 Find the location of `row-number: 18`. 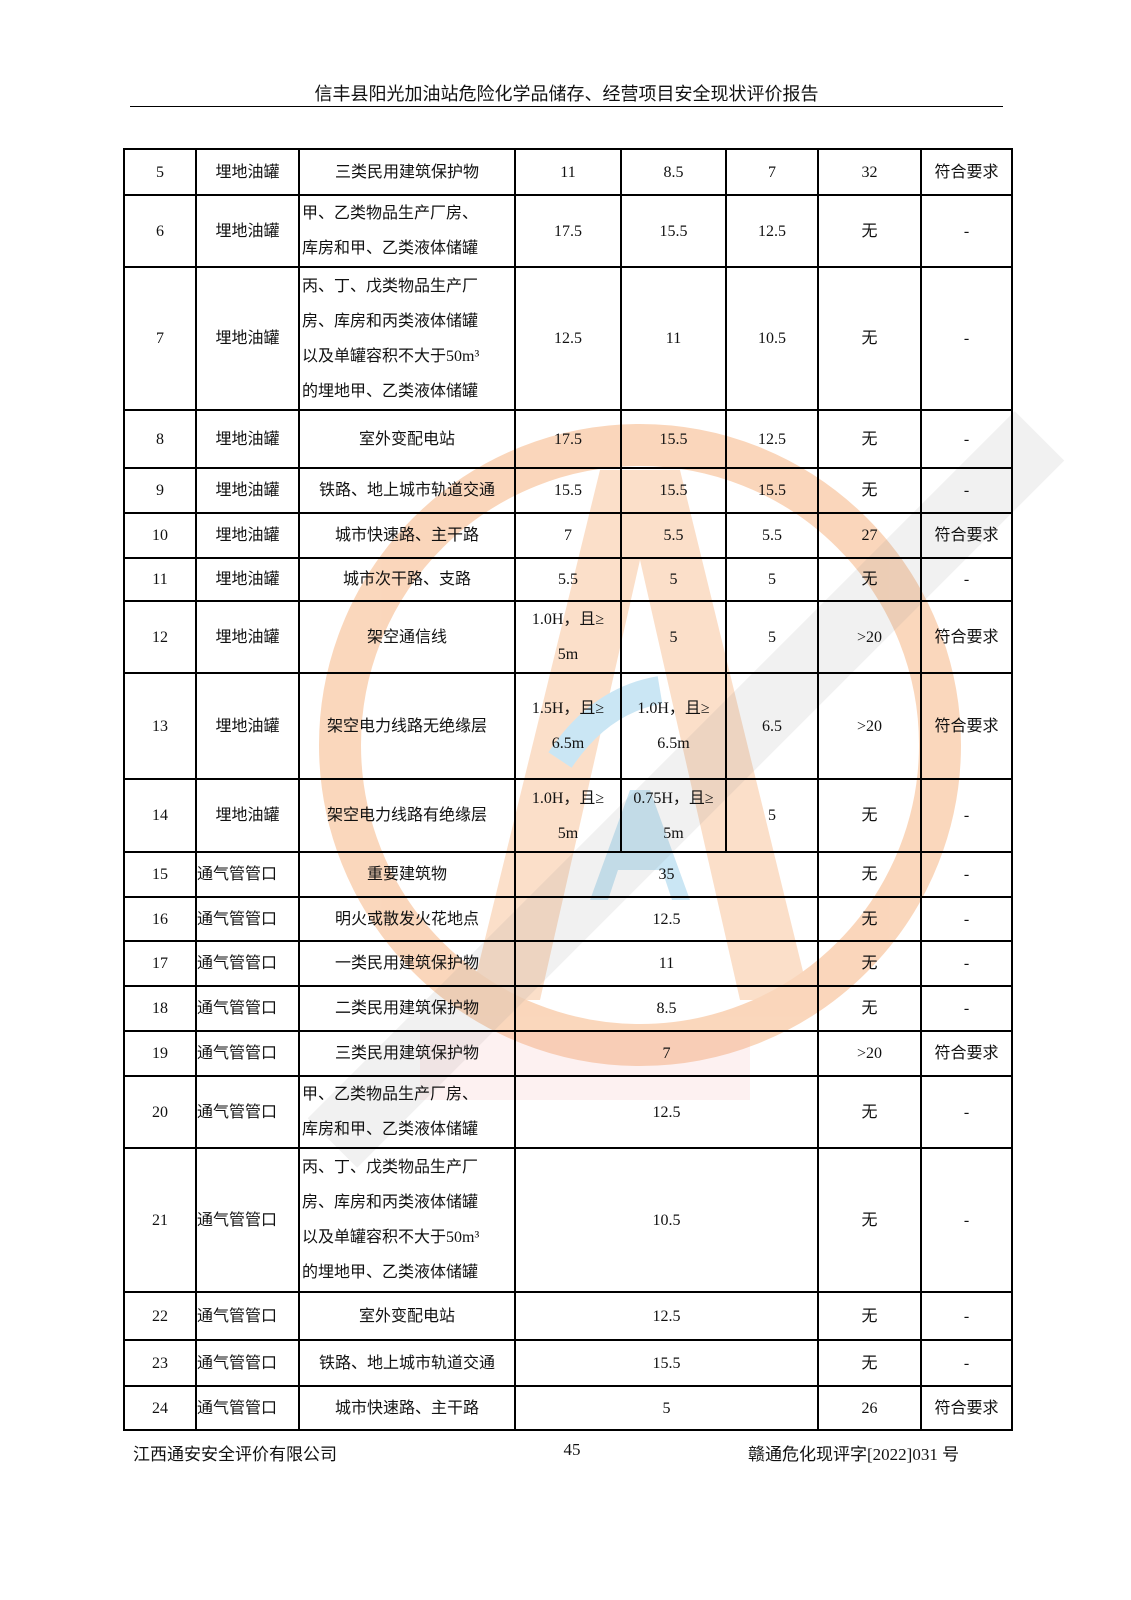

row-number: 18 is located at coordinates (160, 1008).